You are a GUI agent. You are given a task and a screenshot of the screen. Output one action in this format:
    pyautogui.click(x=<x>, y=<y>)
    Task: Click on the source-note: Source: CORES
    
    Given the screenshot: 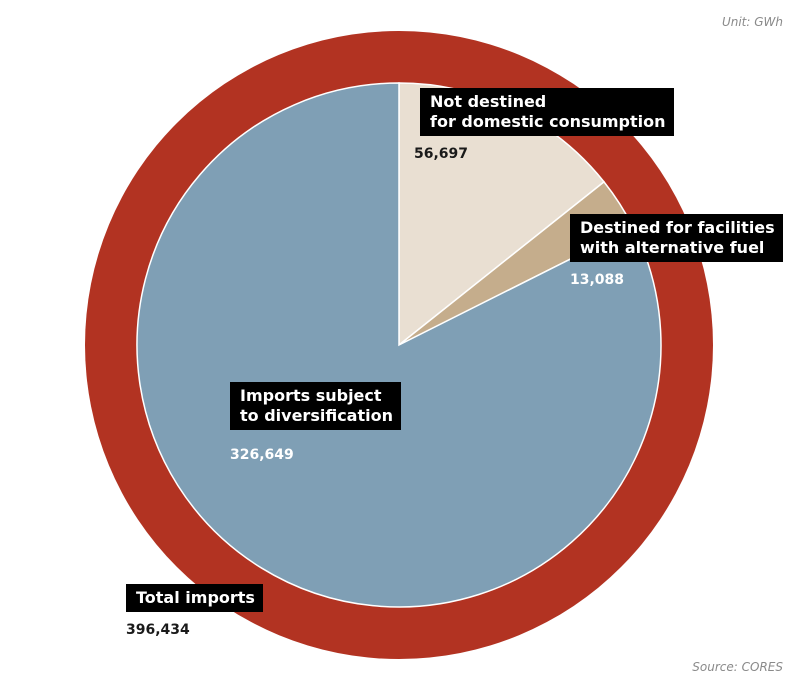 What is the action you would take?
    pyautogui.click(x=737, y=667)
    